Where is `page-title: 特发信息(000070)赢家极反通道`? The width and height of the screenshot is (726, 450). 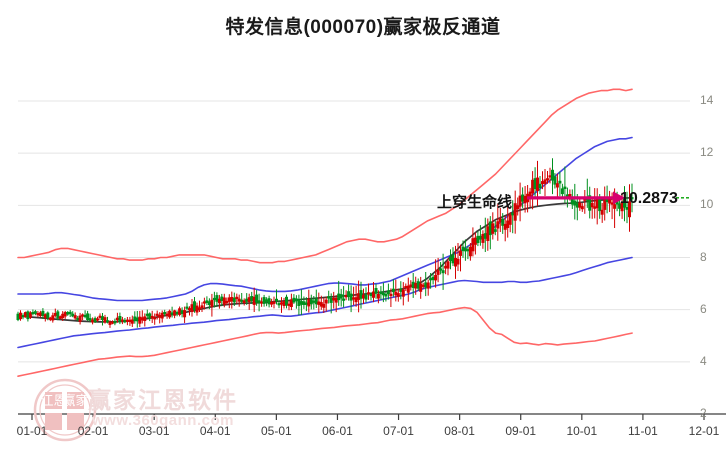
page-title: 特发信息(000070)赢家极反通道 is located at coordinates (363, 27).